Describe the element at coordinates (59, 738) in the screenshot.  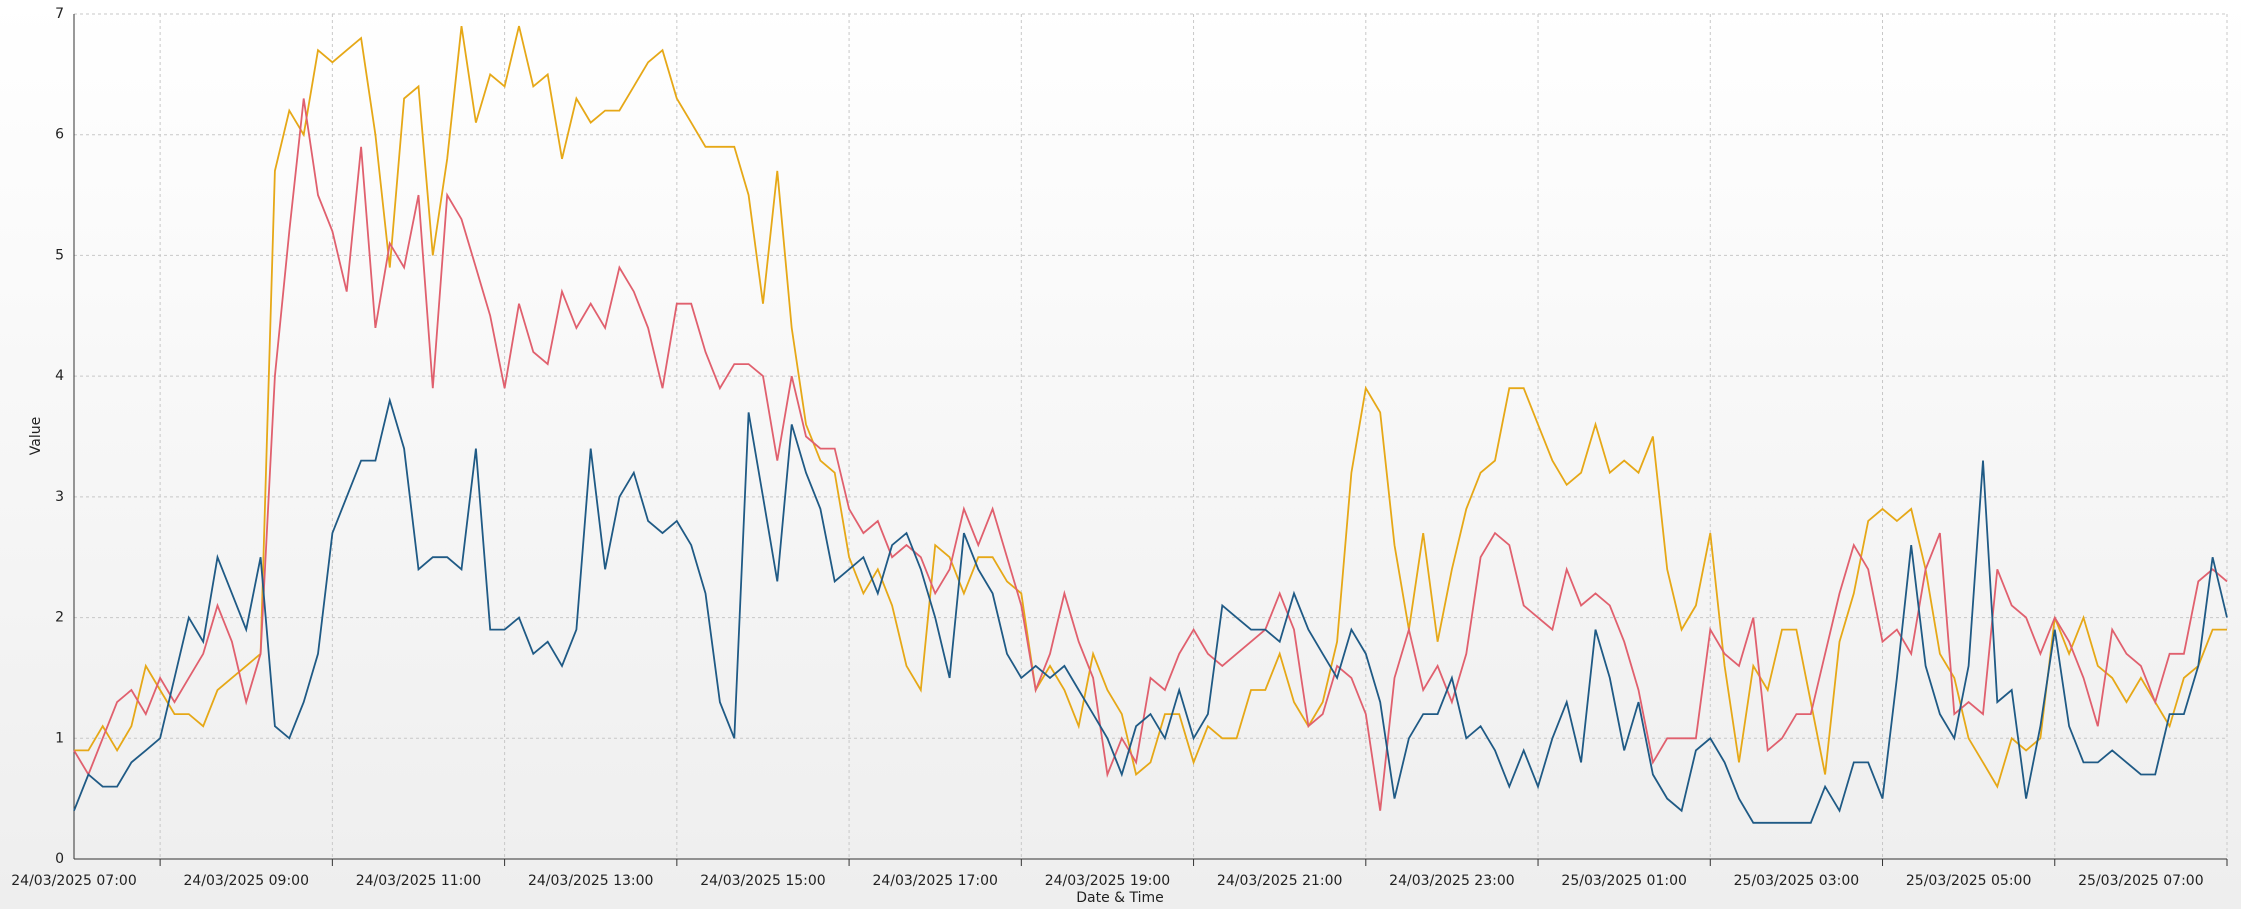
I see `y-tick-label: 1` at that location.